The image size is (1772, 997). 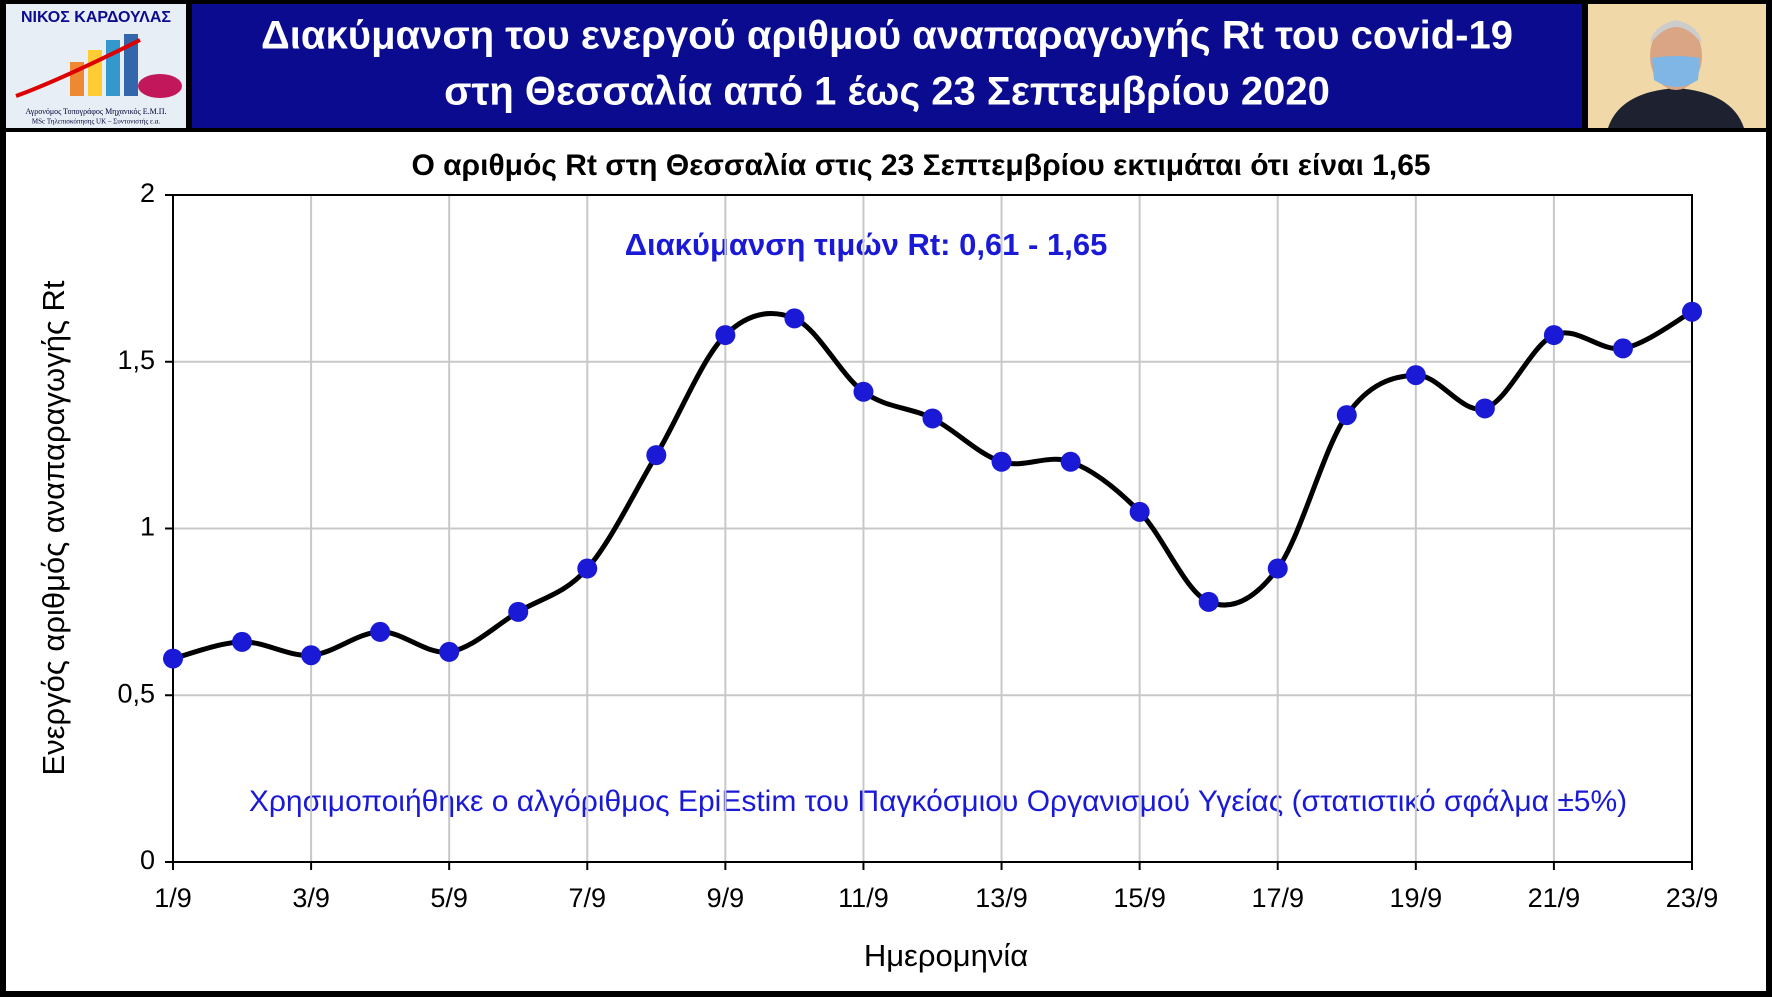 What do you see at coordinates (173, 898) in the screenshot?
I see `x-tick-label: 1/9` at bounding box center [173, 898].